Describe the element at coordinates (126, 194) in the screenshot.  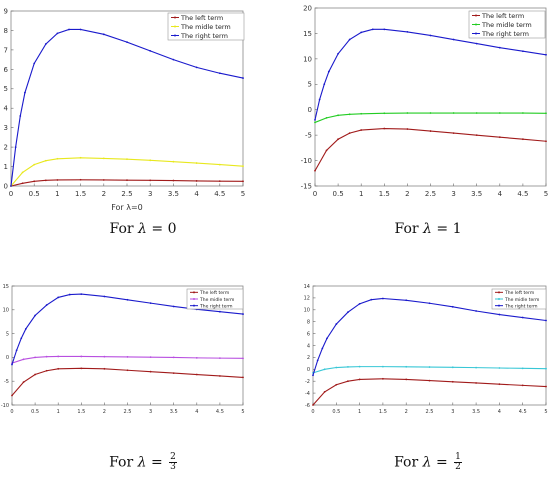
I see `x-tick-label: 2.5` at that location.